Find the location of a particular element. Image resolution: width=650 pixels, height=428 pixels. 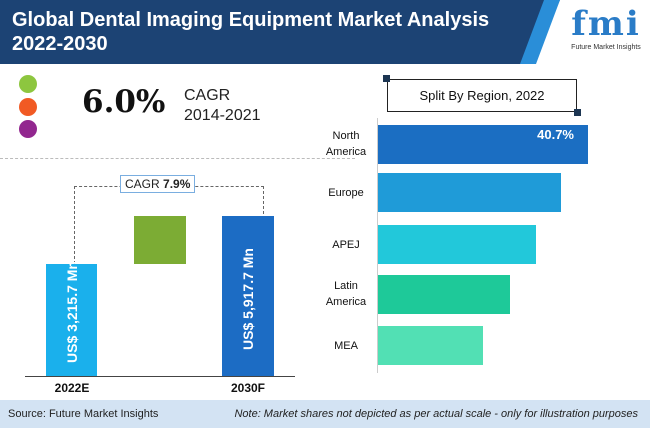

region-label: Europe is located at coordinates (346, 193).